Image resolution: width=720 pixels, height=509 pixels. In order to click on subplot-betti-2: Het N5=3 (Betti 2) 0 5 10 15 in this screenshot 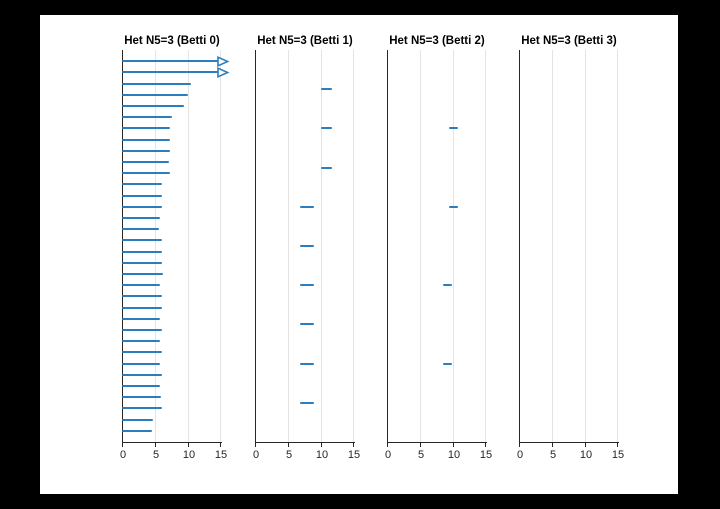, I will do `click(438, 254)`.